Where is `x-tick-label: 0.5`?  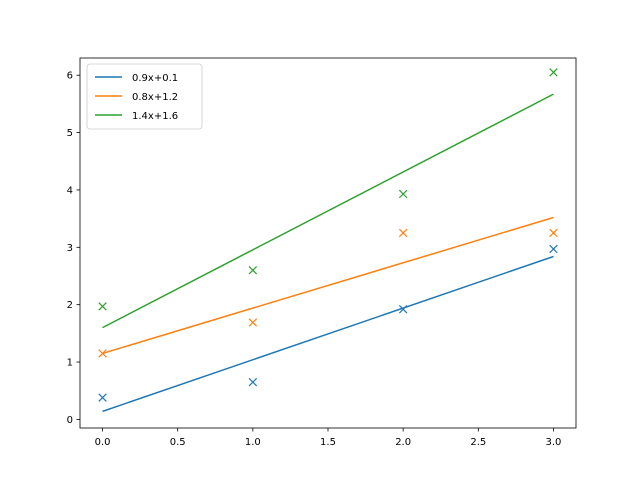 x-tick-label: 0.5 is located at coordinates (178, 442).